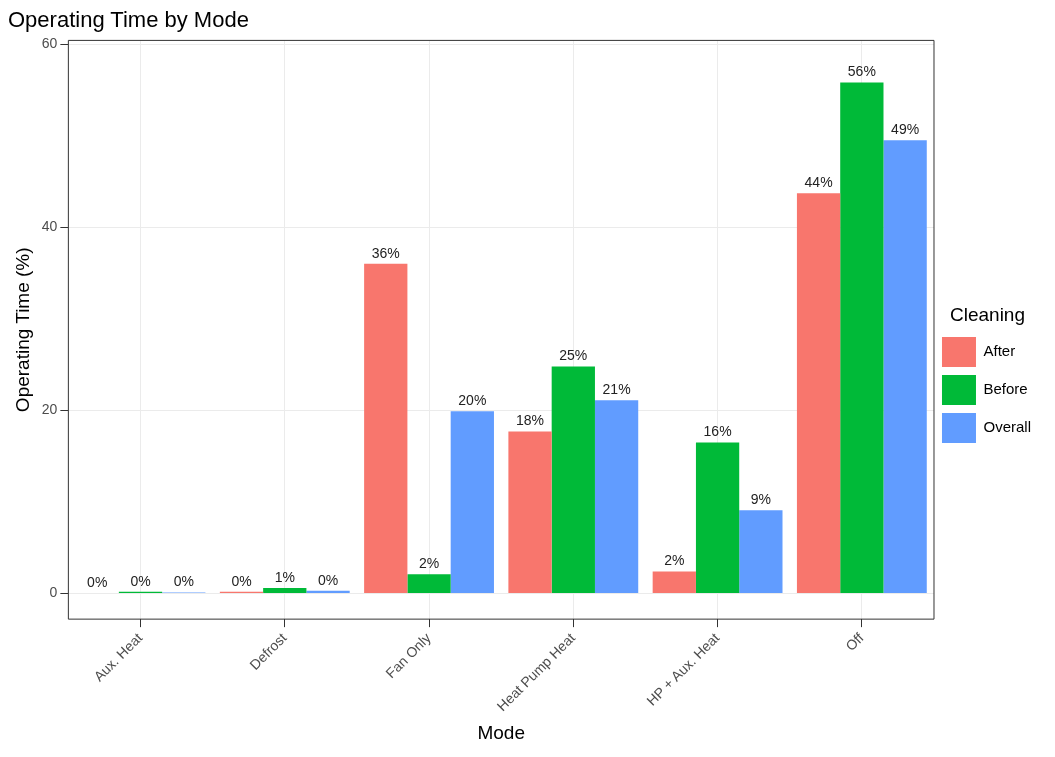 Image resolution: width=1055 pixels, height=757 pixels. Describe the element at coordinates (49, 409) in the screenshot. I see `y-tick-label: 20` at that location.